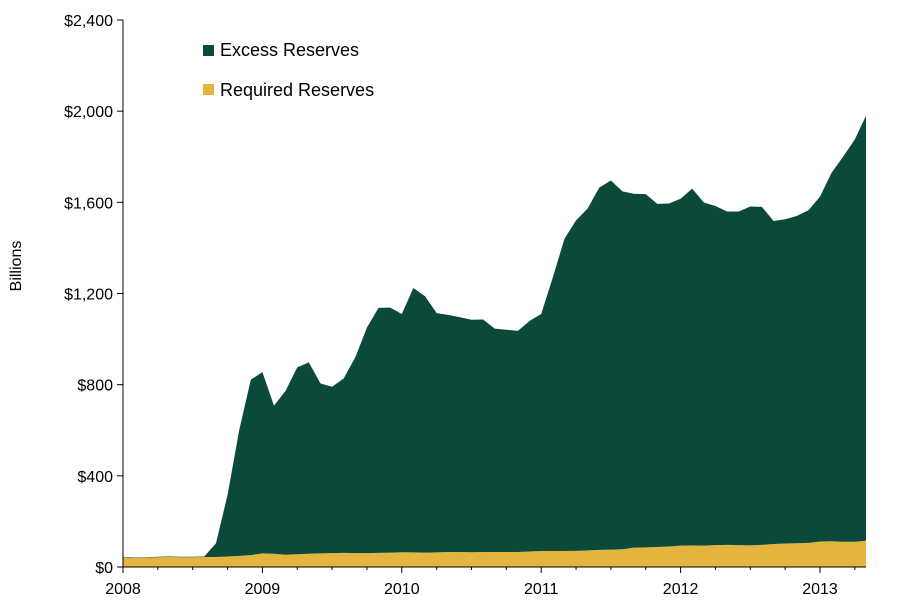 The image size is (903, 614). I want to click on y-tick-label: $800, so click(95, 386).